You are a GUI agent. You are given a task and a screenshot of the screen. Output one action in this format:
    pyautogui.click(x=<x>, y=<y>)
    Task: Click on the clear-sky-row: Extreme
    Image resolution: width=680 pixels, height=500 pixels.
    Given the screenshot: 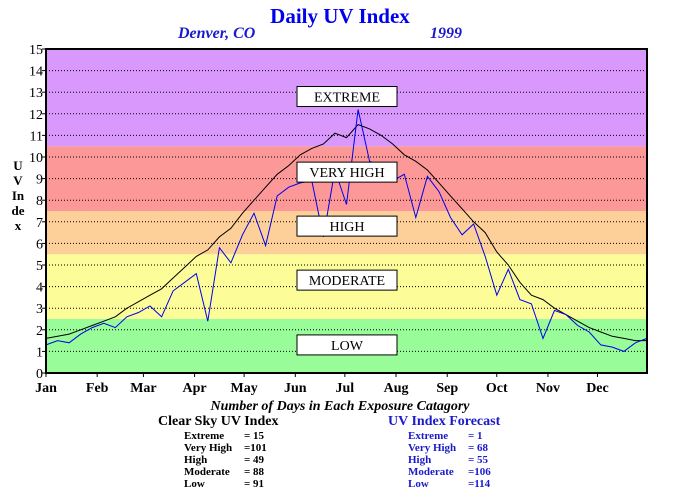 What is the action you would take?
    pyautogui.click(x=204, y=436)
    